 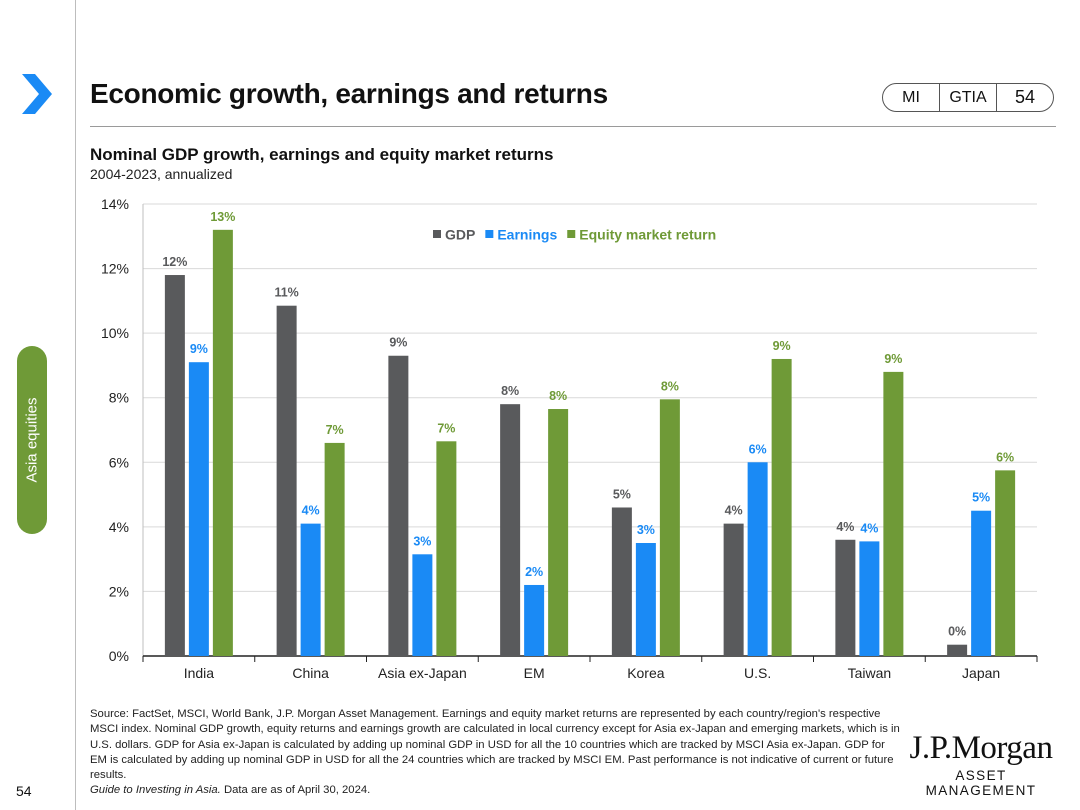 What do you see at coordinates (981, 748) in the screenshot?
I see `logo-wordmark: J.P.Morgan` at bounding box center [981, 748].